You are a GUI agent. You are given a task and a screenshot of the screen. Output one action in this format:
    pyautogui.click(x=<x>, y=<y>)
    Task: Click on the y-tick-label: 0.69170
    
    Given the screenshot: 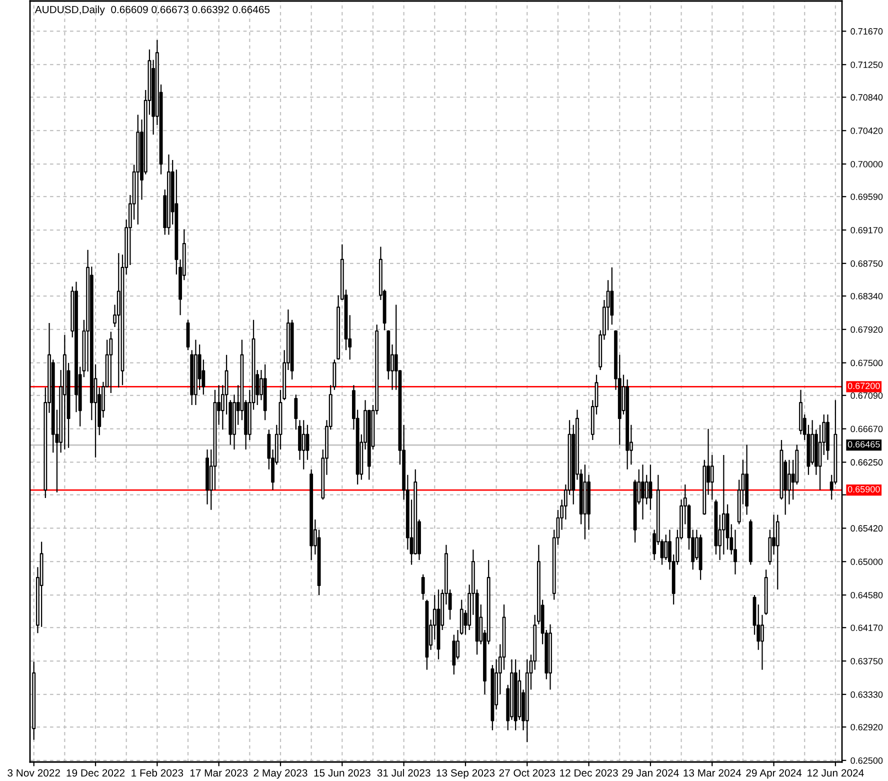 What is the action you would take?
    pyautogui.click(x=866, y=230)
    